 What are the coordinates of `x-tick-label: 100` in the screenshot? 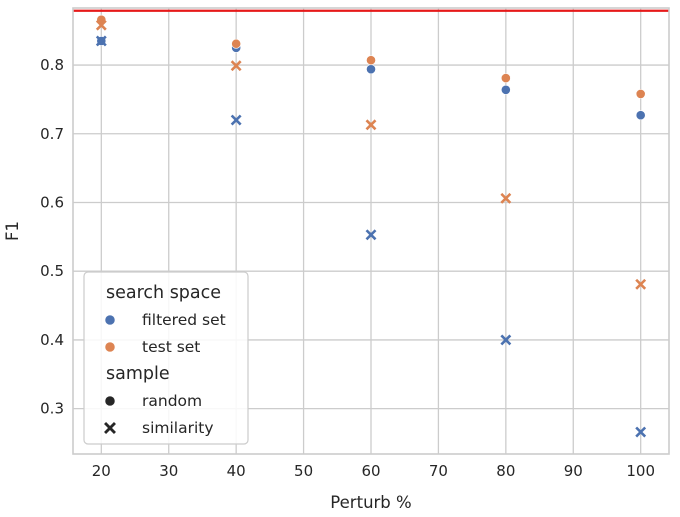 It's located at (640, 471).